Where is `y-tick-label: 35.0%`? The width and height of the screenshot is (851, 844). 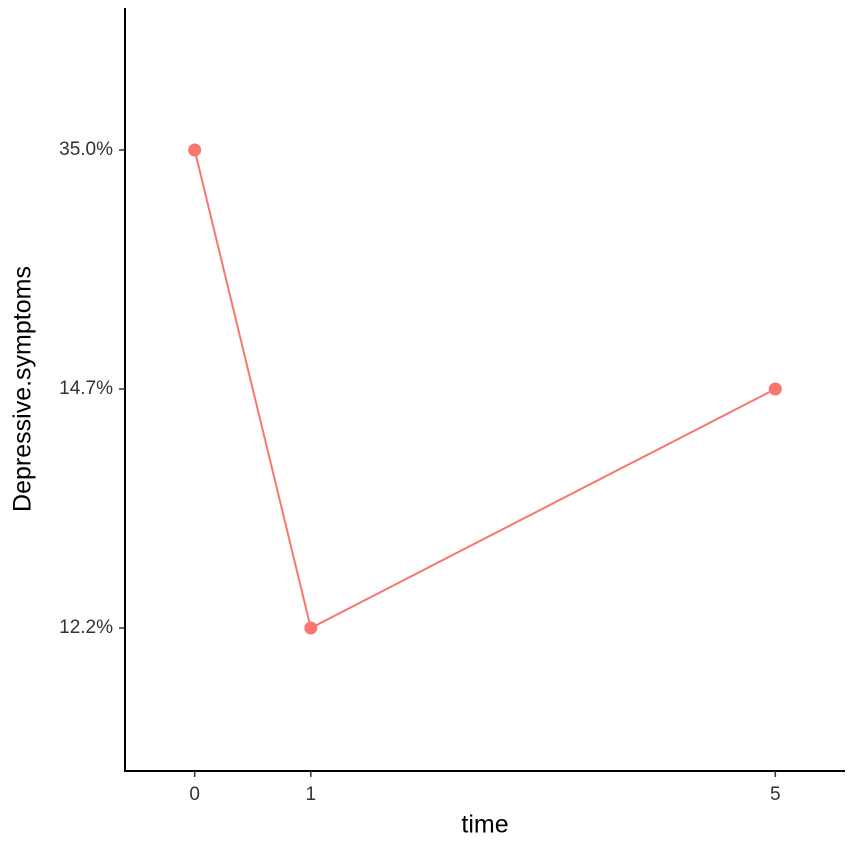
y-tick-label: 35.0% is located at coordinates (86, 149).